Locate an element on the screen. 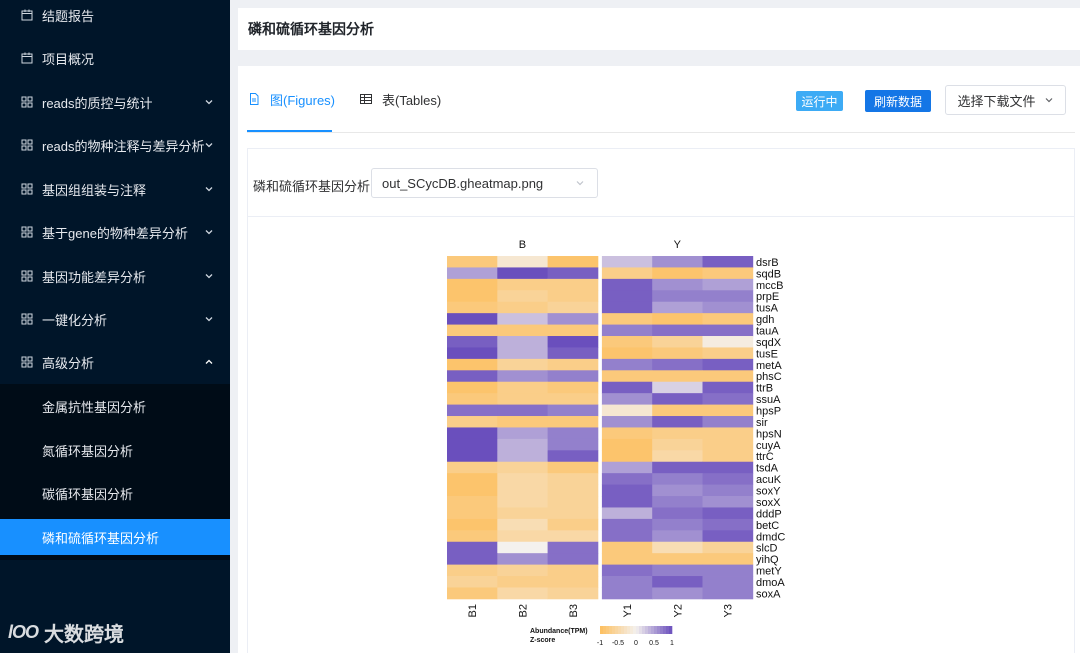  download-file-select: 选择下载文件 is located at coordinates (1005, 100).